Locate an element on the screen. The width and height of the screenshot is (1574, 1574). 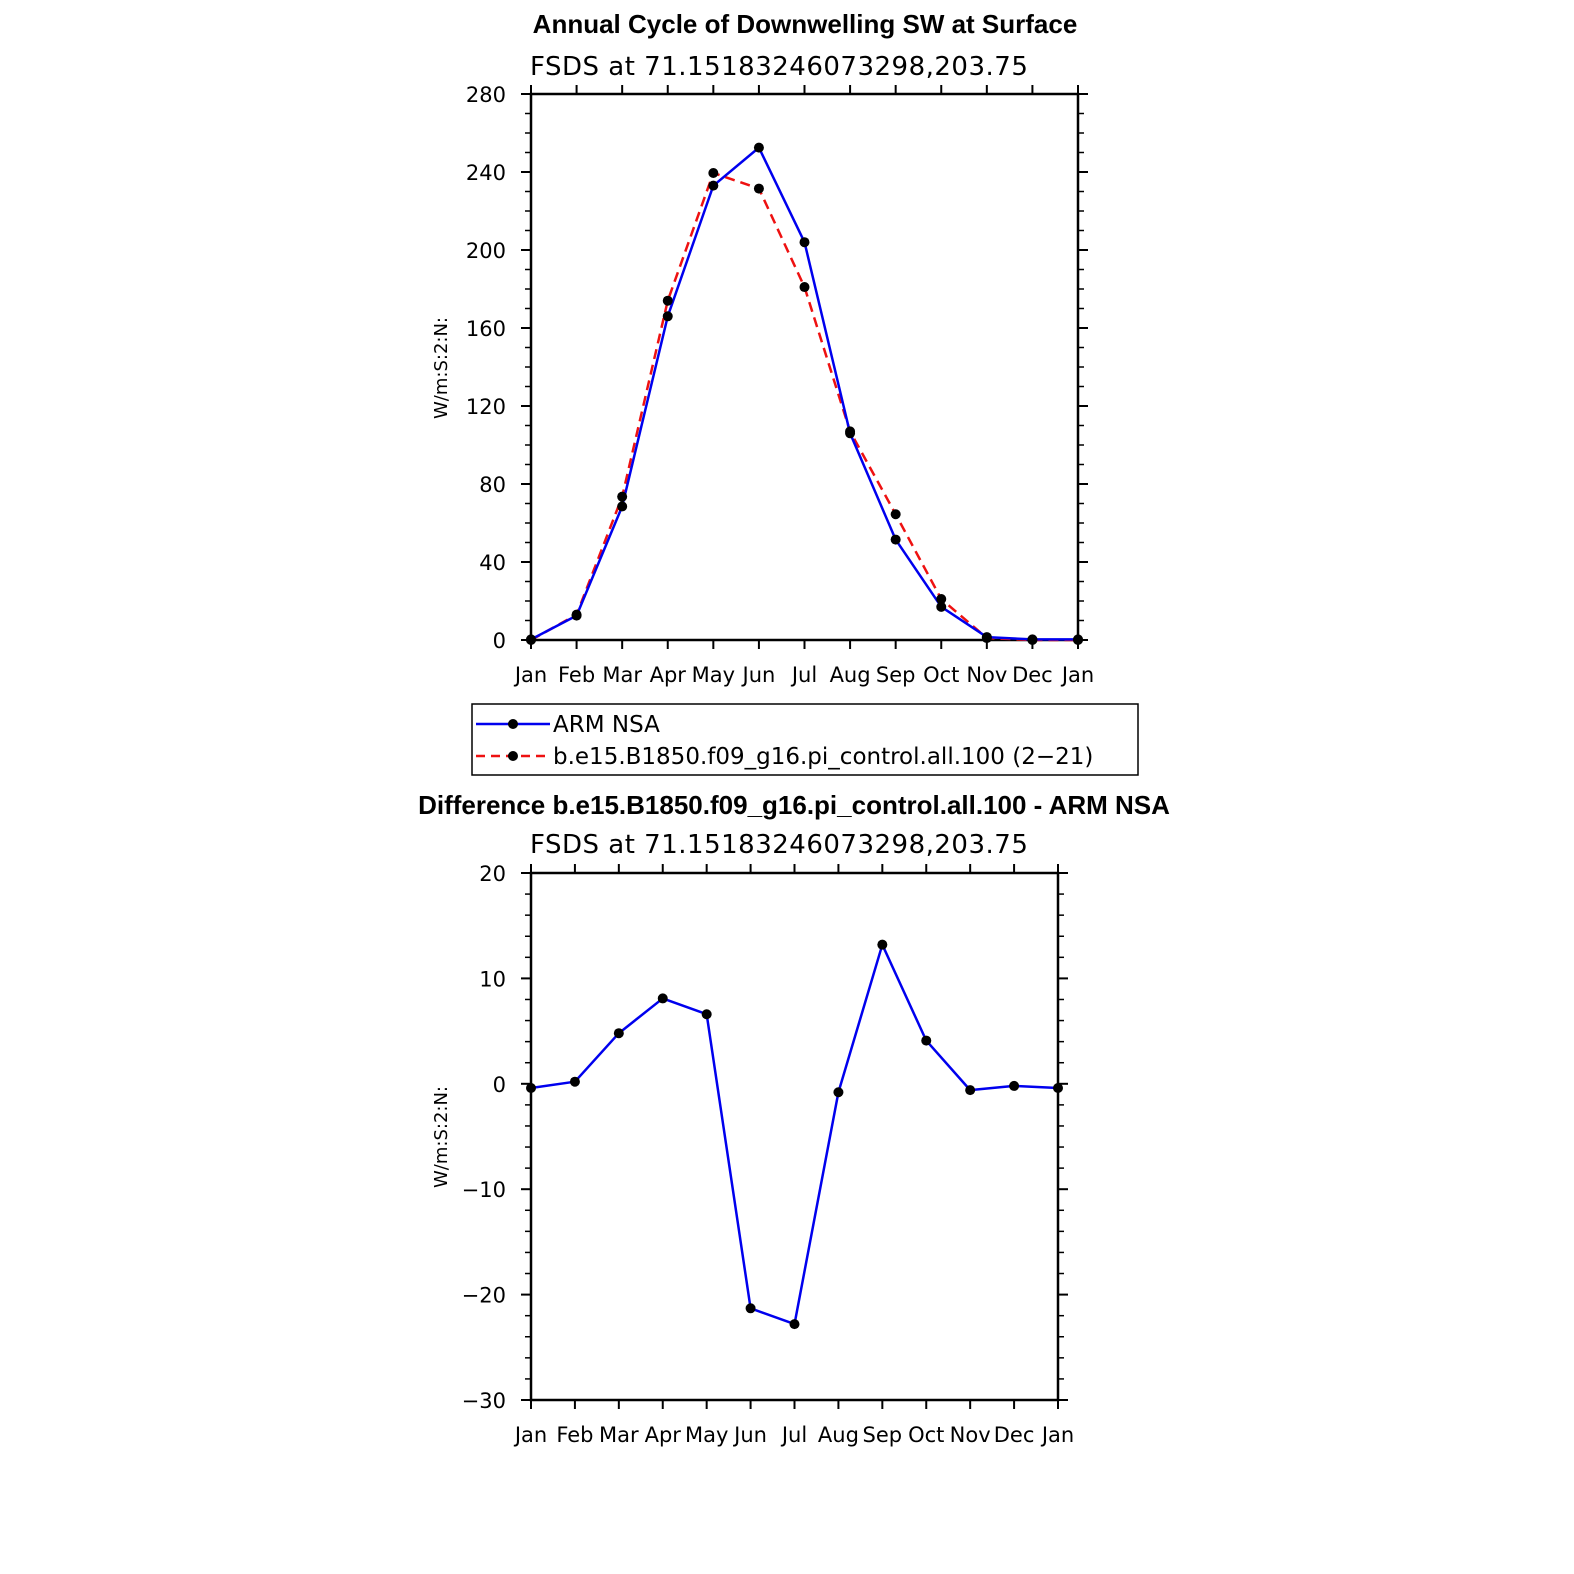
chart1-xtick-label: Jun is located at coordinates (758, 675).